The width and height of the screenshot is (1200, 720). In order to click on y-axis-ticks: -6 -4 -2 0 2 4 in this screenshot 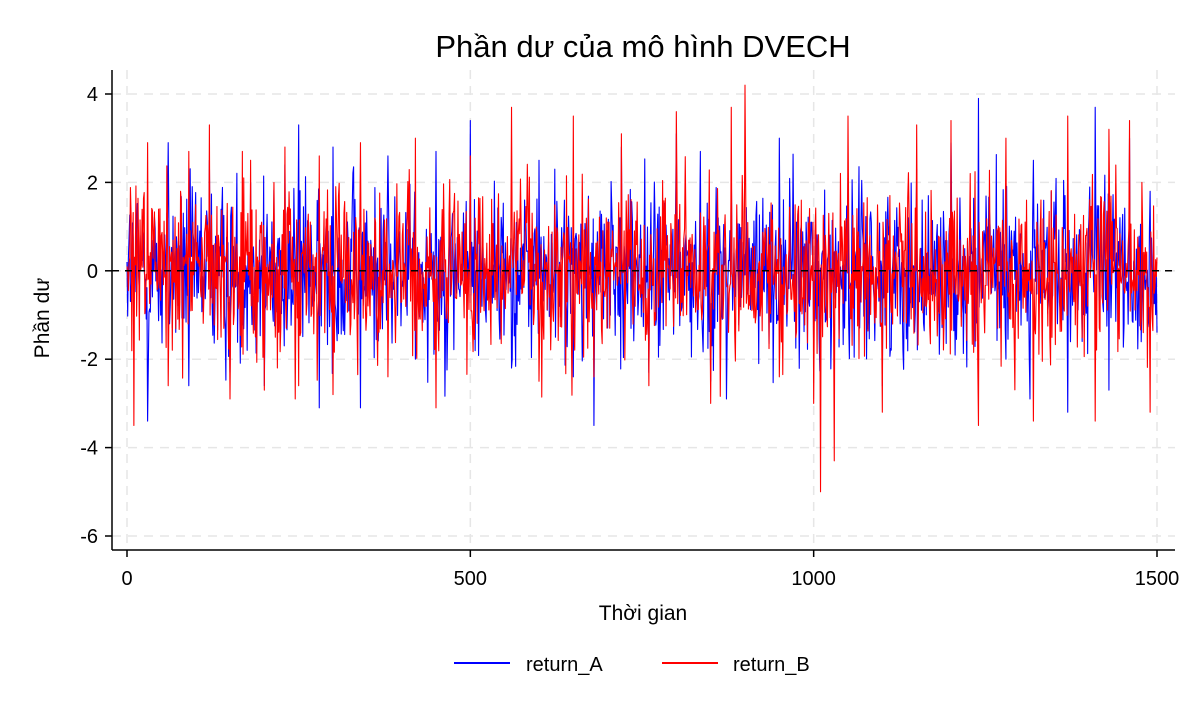, I will do `click(96, 316)`.